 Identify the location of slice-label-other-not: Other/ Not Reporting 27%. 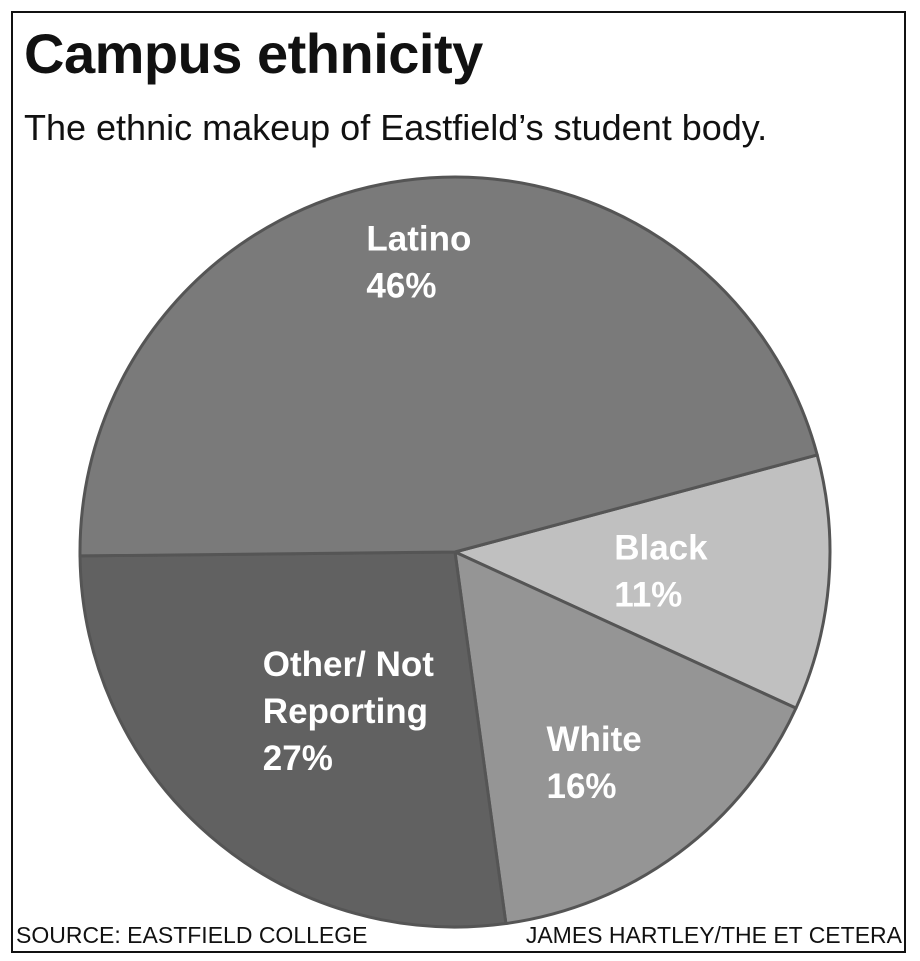
(348, 711).